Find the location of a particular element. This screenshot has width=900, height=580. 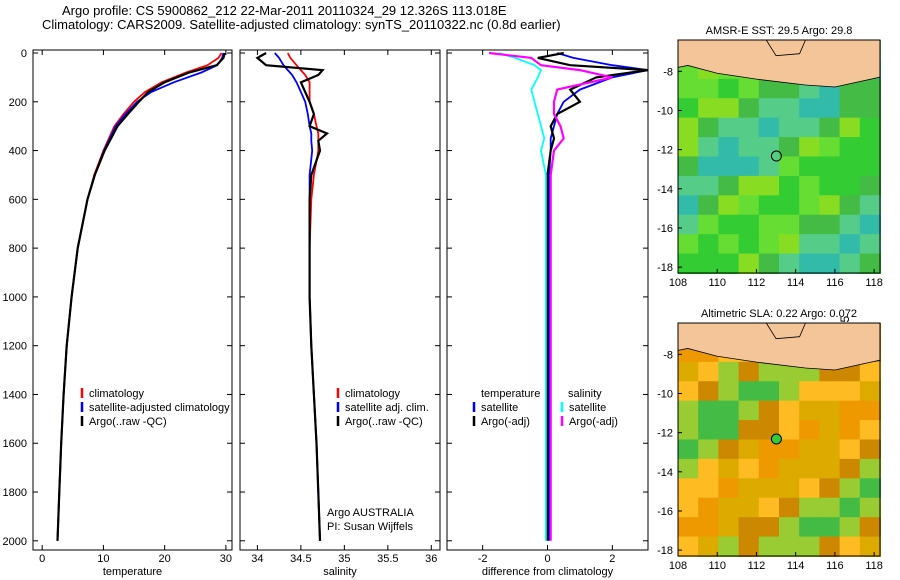

map-y-tick-label: -12 is located at coordinates (665, 151).